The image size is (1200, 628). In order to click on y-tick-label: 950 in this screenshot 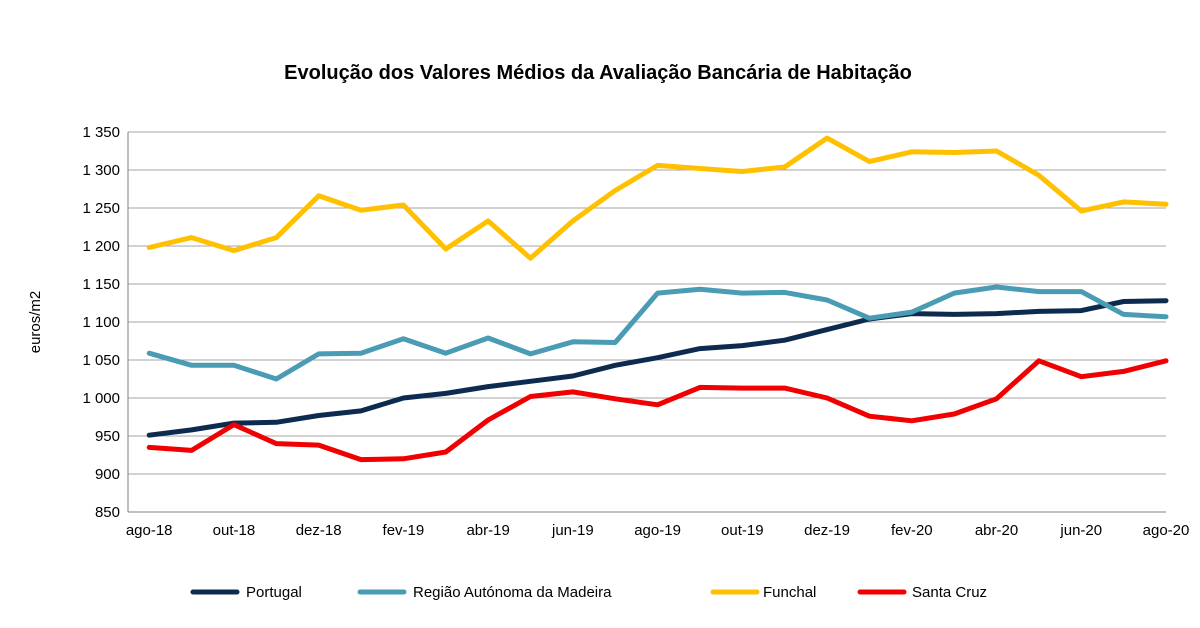, I will do `click(107, 436)`.